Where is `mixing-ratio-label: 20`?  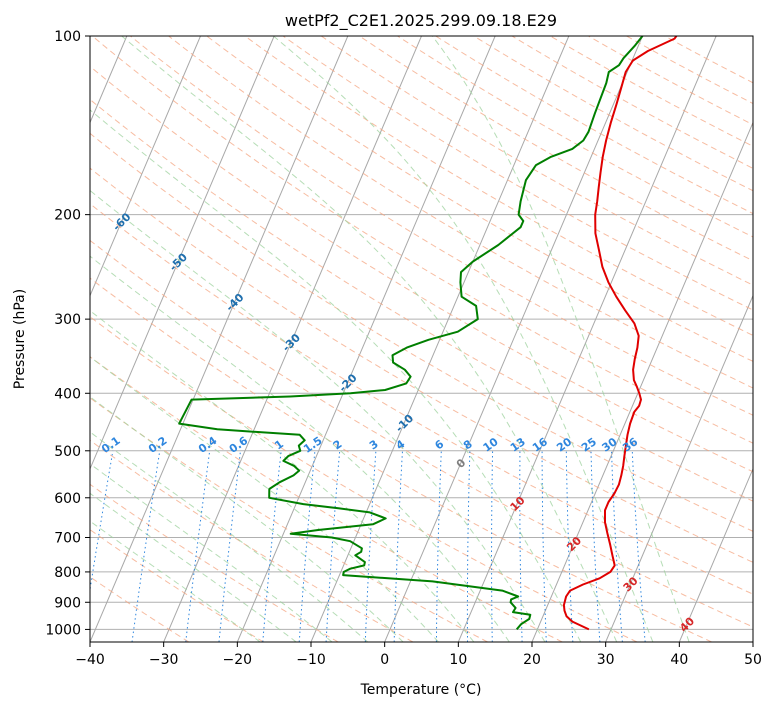 mixing-ratio-label: 20 is located at coordinates (564, 445).